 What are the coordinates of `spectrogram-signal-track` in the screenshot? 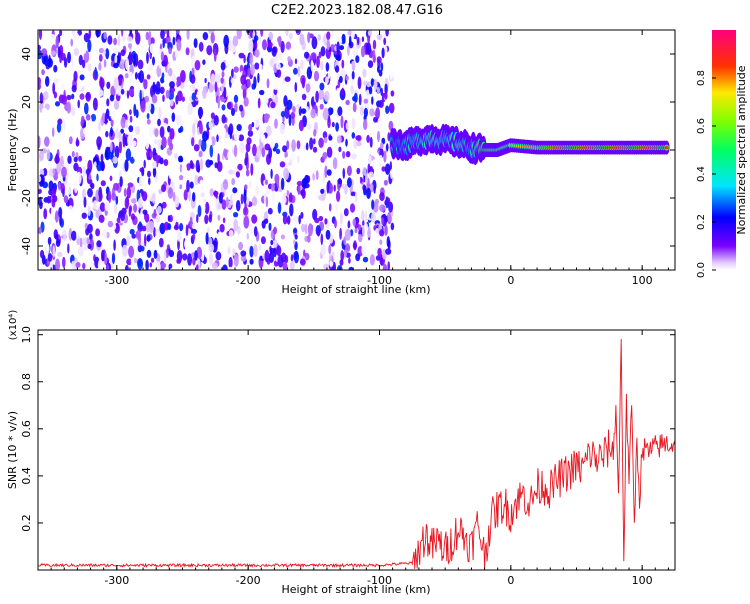 It's located at (529, 144).